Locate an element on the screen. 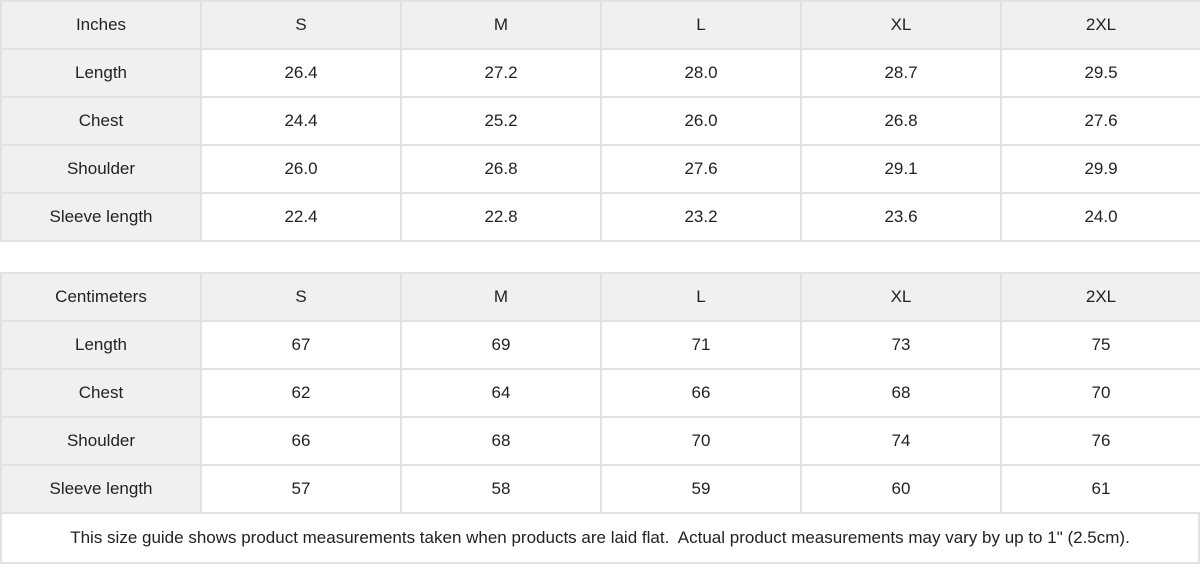  table-row: Shoulder 66 68 70 74 76 is located at coordinates (600, 441).